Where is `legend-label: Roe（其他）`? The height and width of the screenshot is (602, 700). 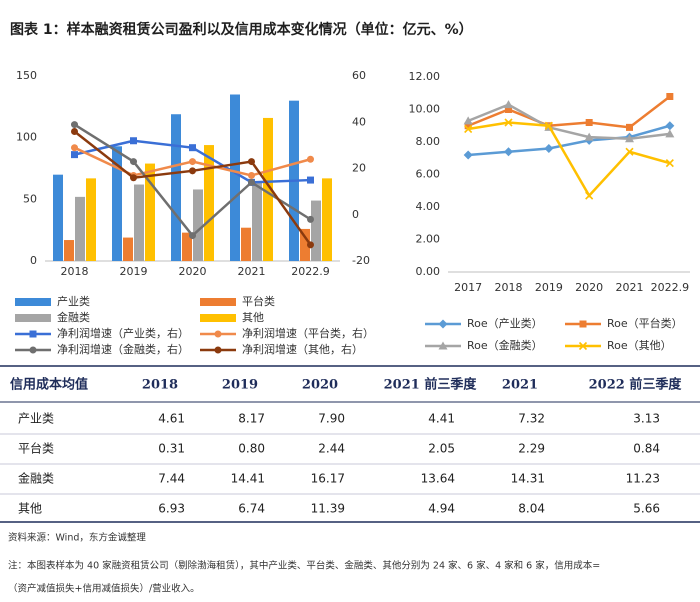 legend-label: Roe（其他） is located at coordinates (639, 345).